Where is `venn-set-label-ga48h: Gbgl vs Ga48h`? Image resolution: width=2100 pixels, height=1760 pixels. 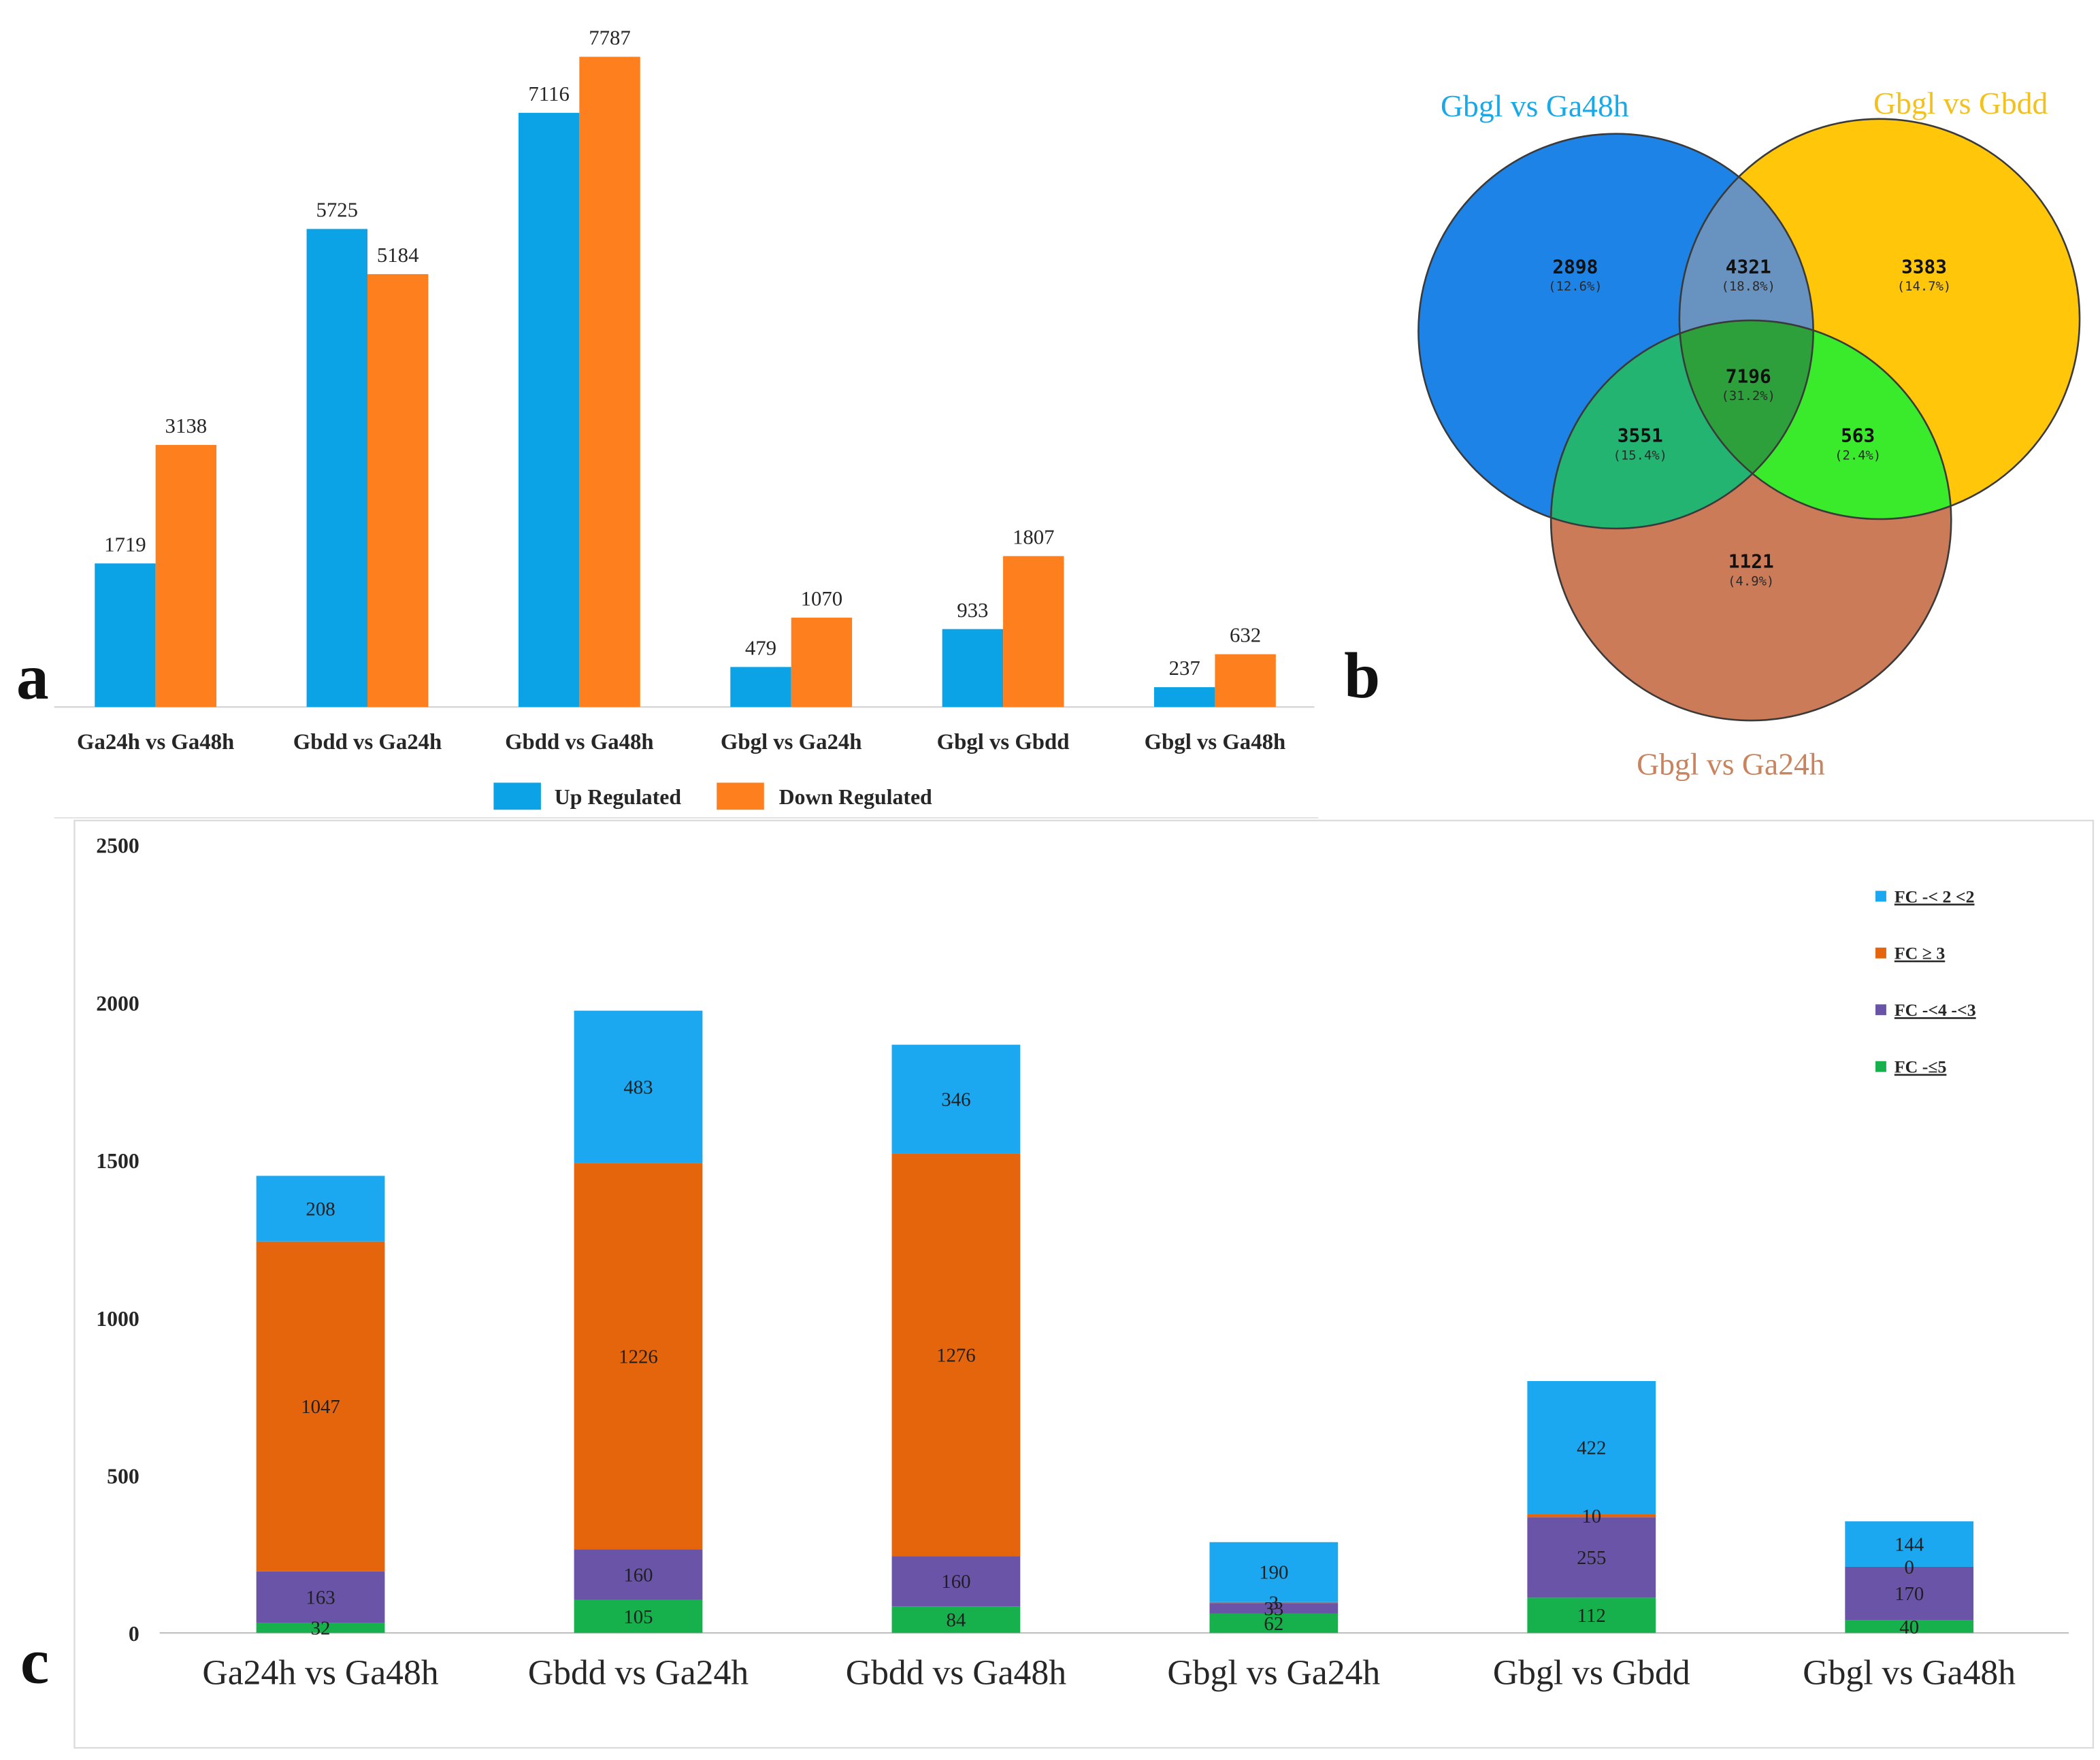 venn-set-label-ga48h: Gbgl vs Ga48h is located at coordinates (1535, 106).